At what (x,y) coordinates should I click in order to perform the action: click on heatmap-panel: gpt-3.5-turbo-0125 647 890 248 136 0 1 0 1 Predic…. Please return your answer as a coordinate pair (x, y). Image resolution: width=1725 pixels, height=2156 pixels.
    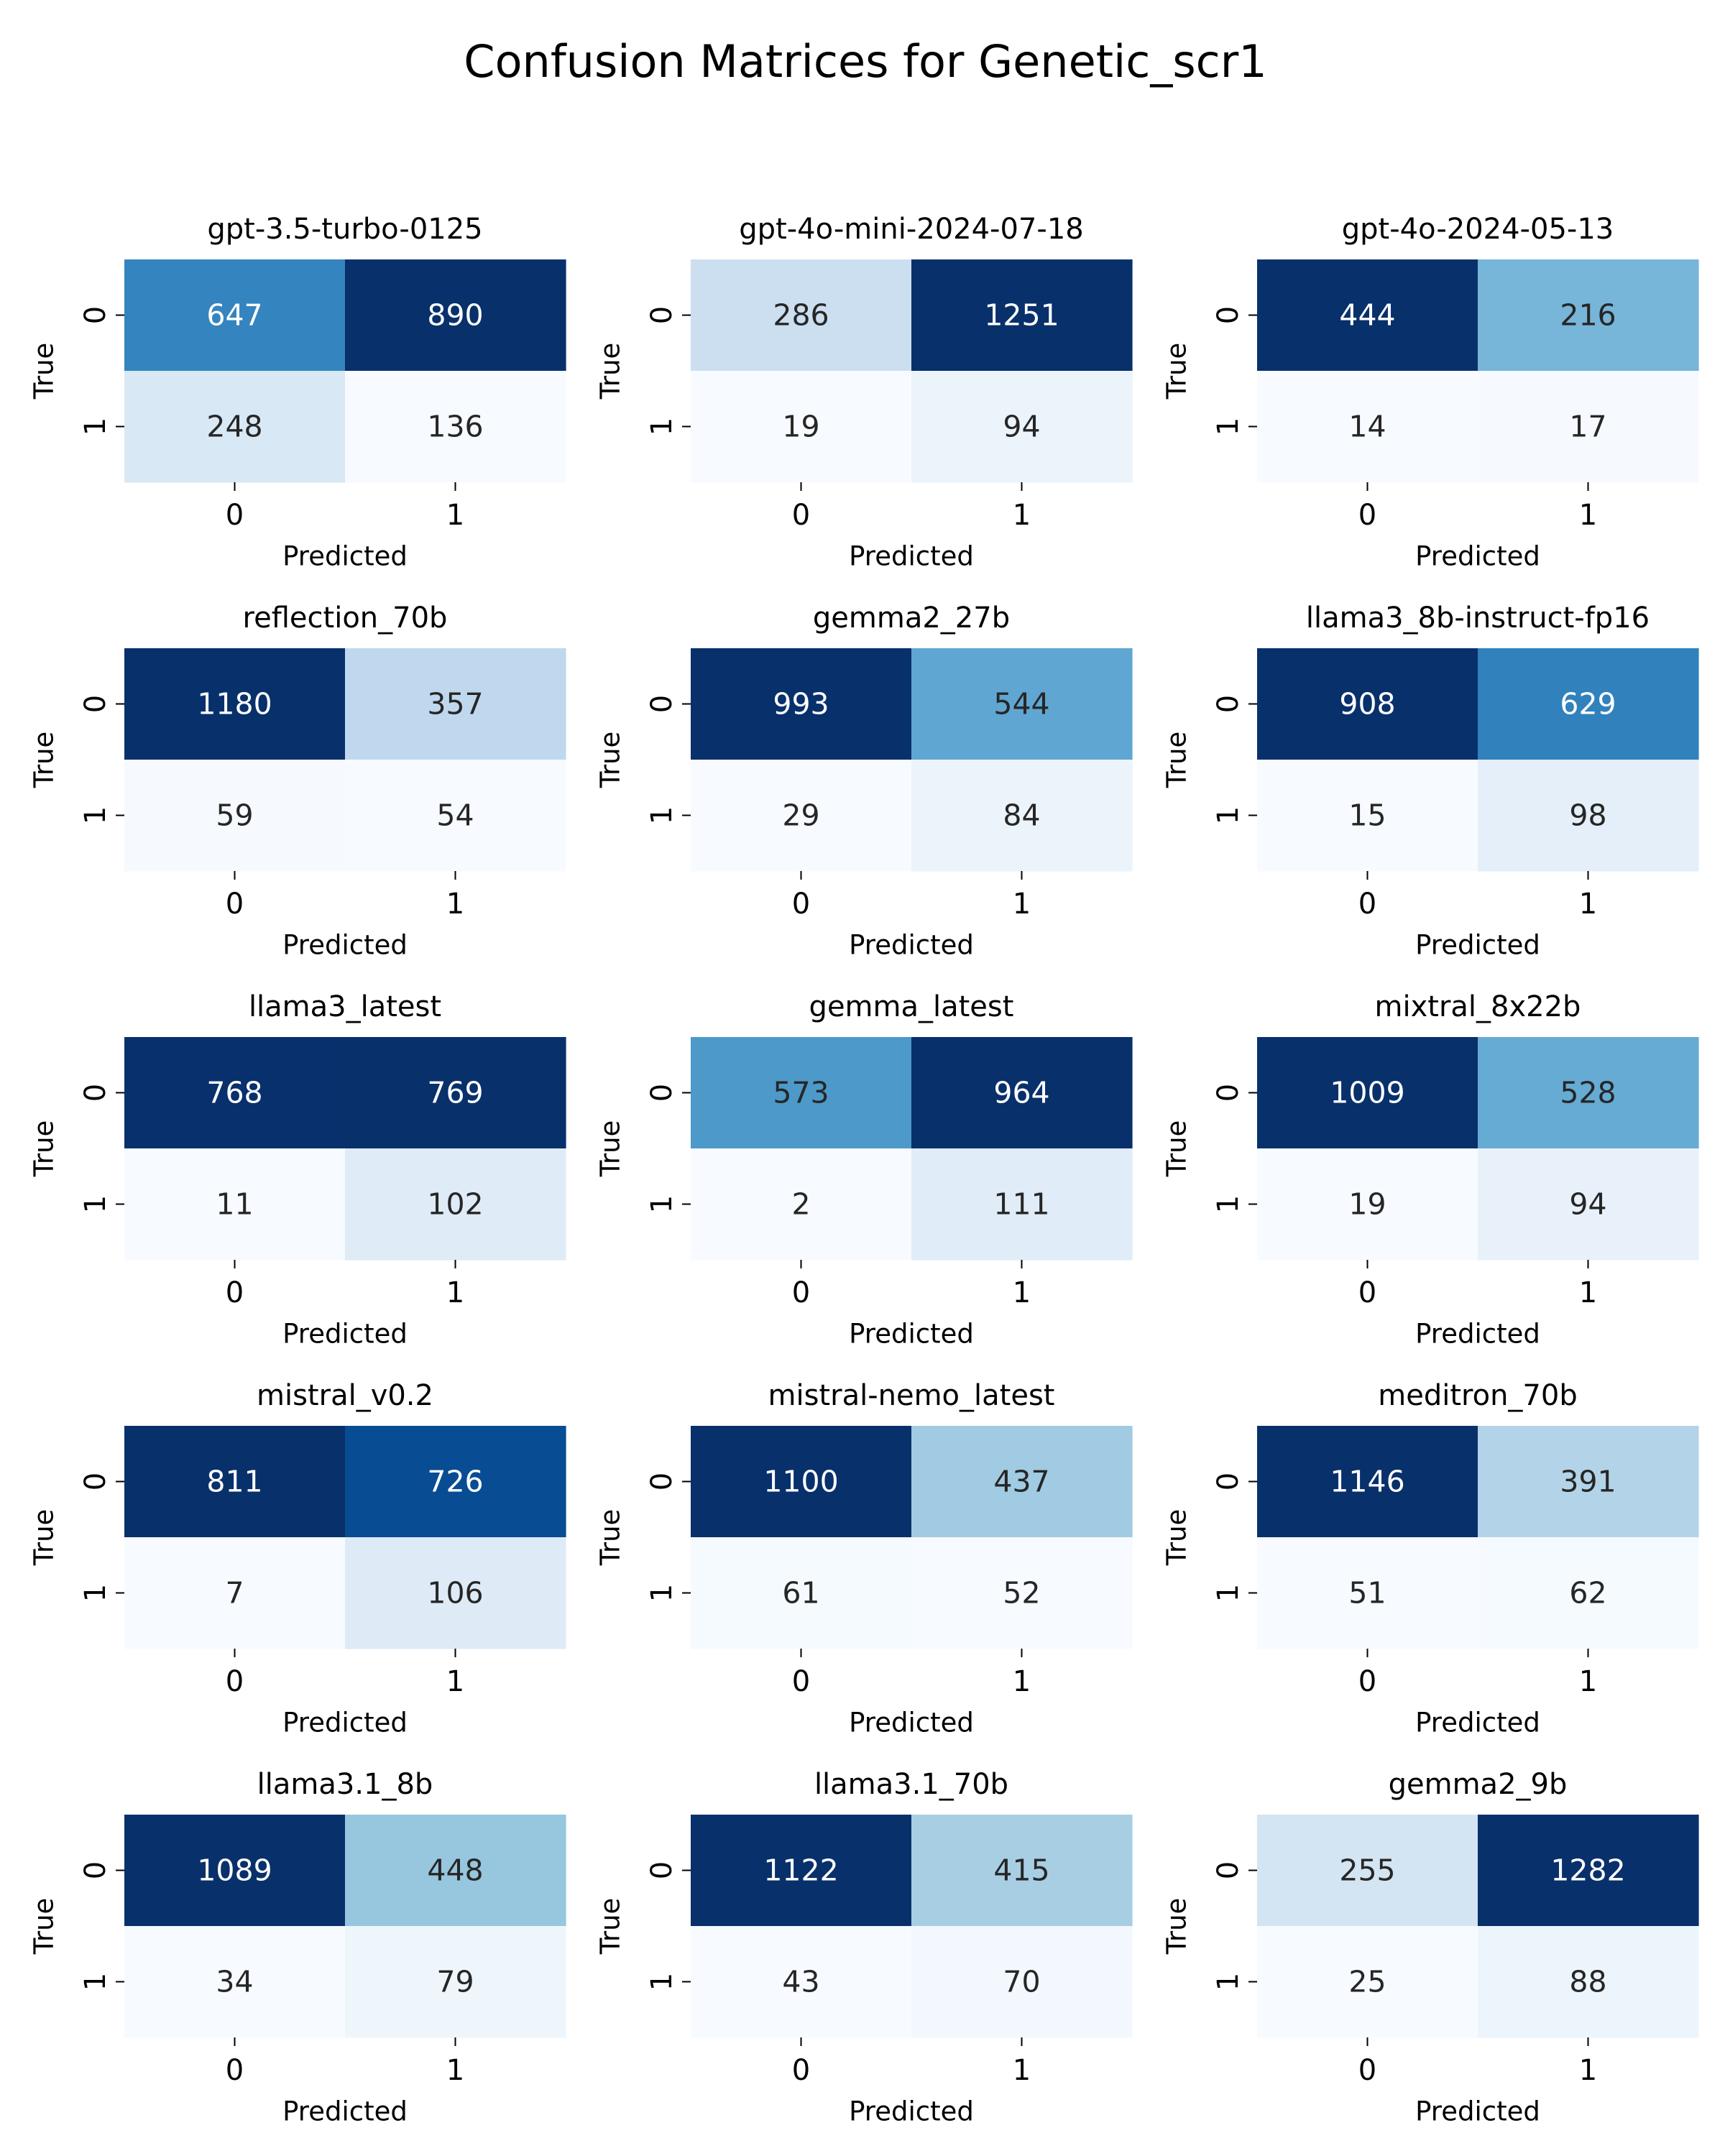
    Looking at the image, I should click on (297, 392).